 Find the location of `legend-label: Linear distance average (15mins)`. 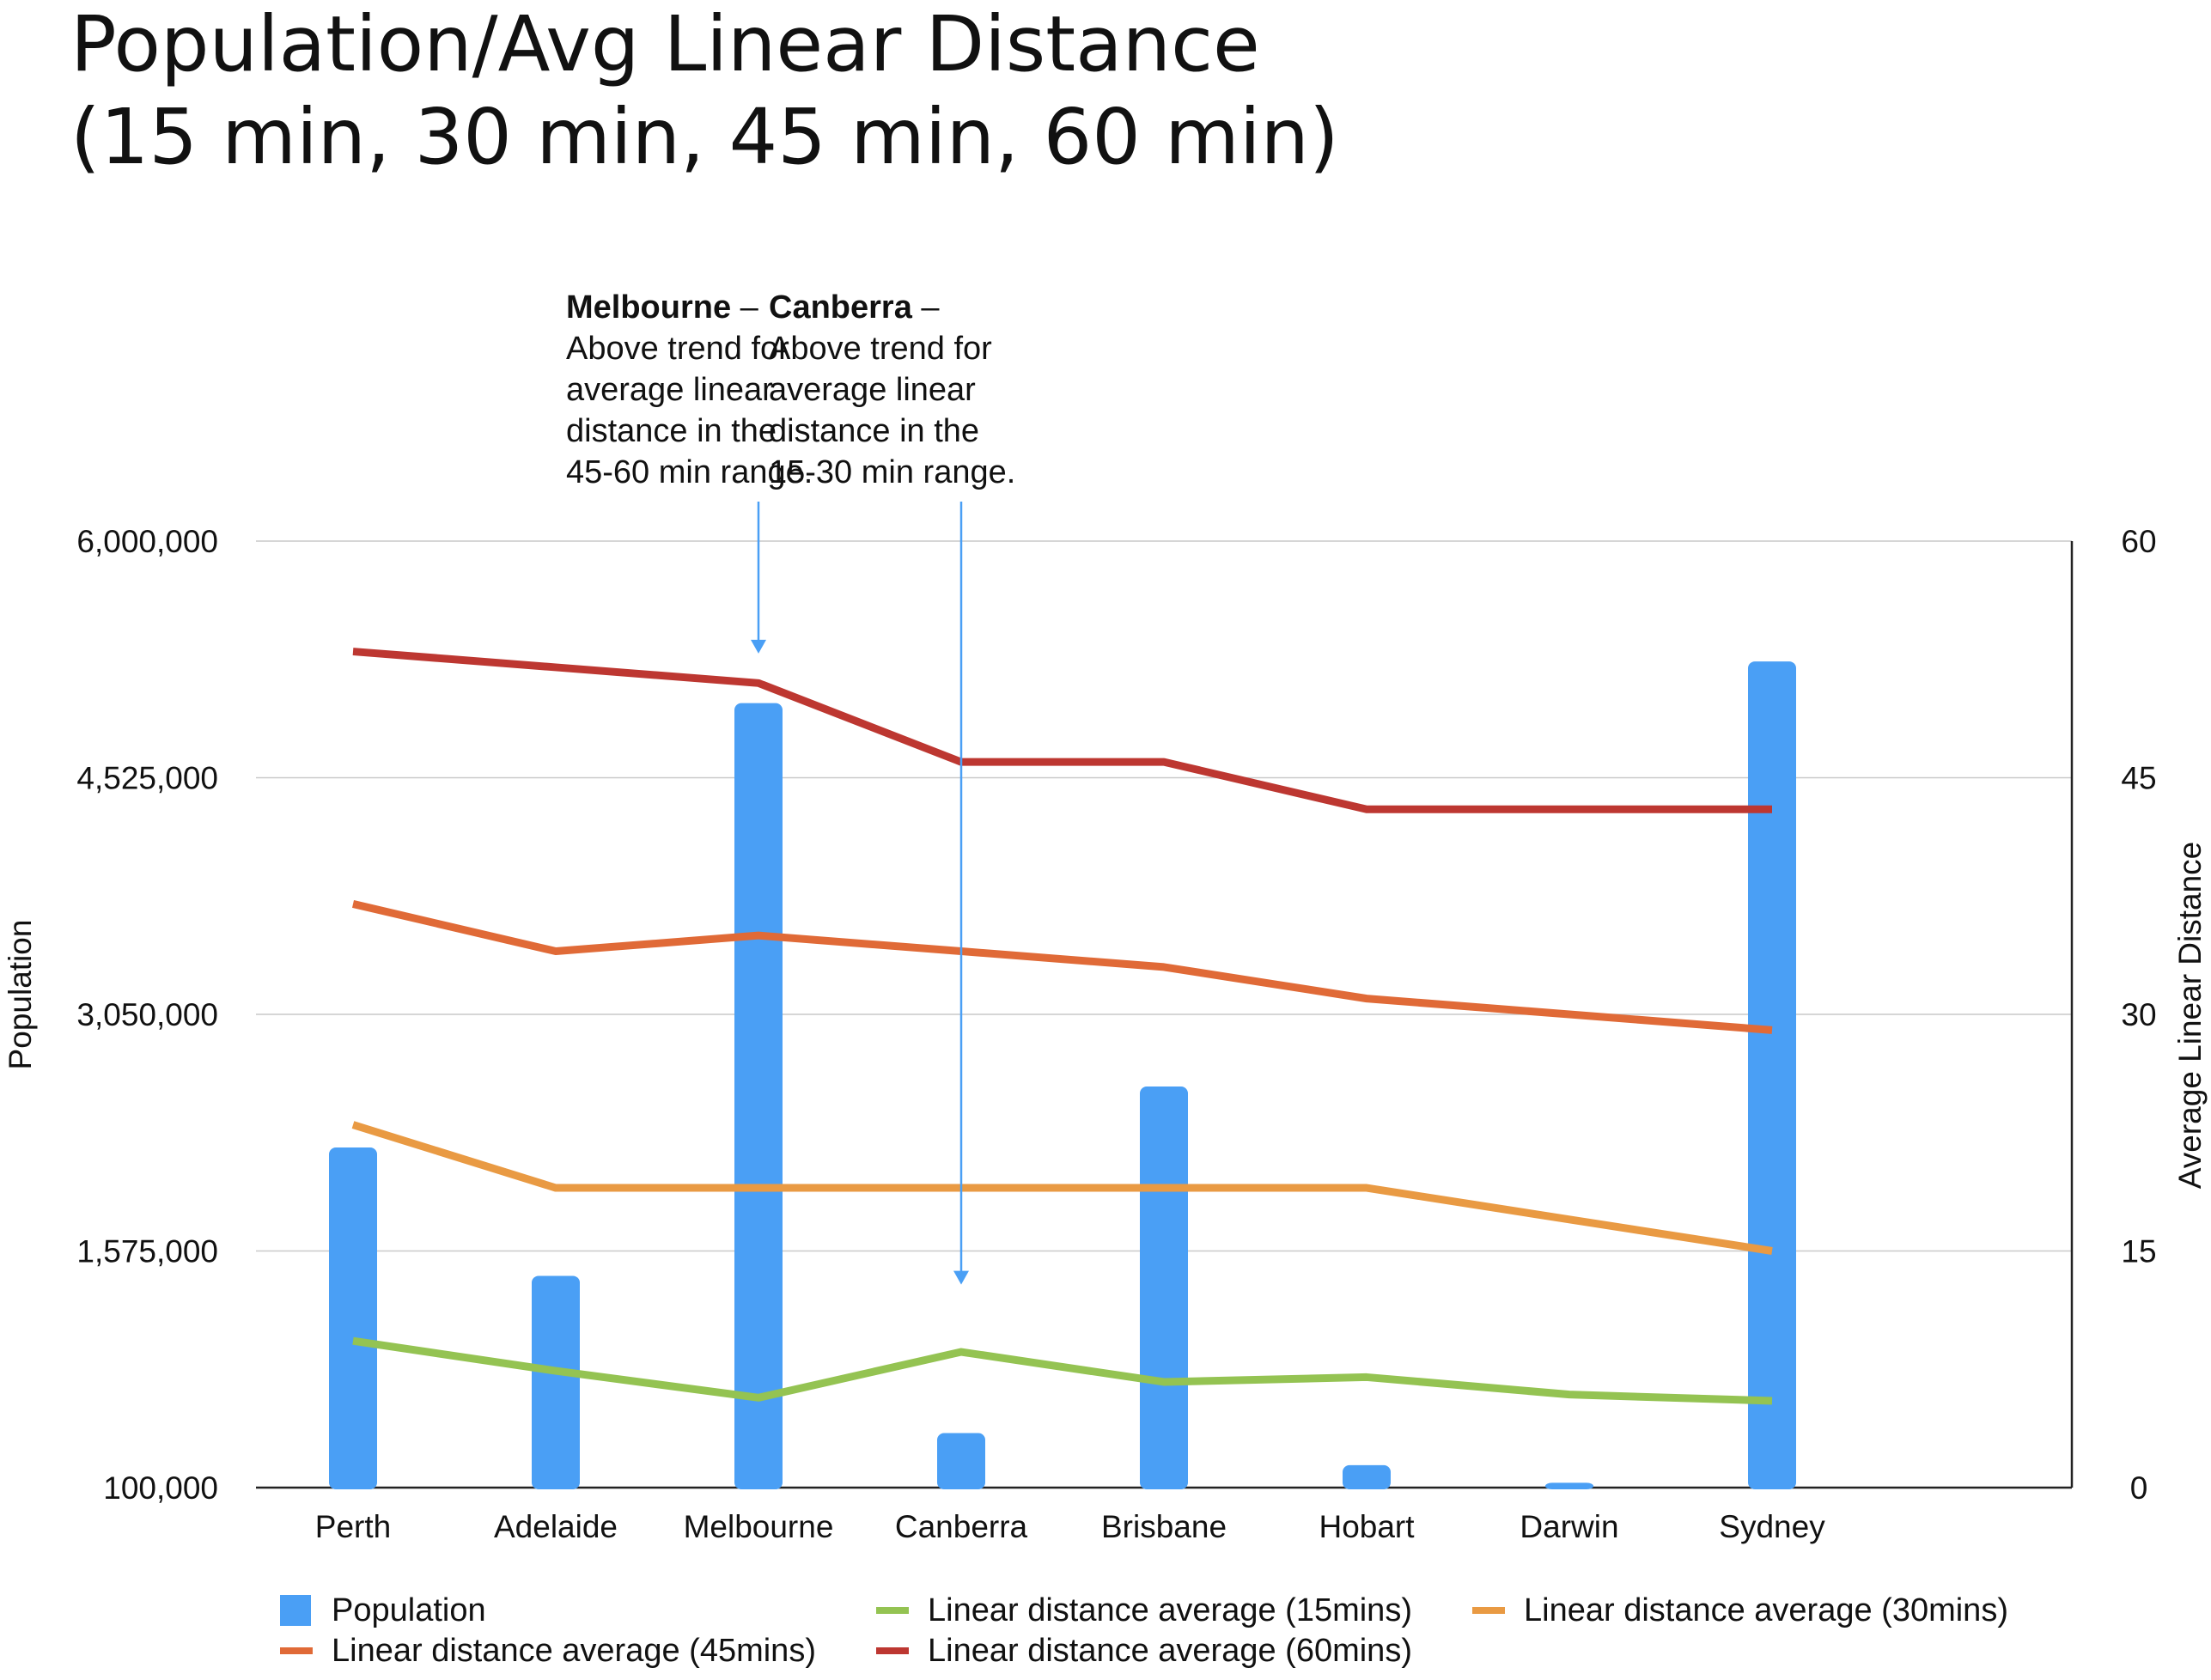

legend-label: Linear distance average (15mins) is located at coordinates (1170, 1610).